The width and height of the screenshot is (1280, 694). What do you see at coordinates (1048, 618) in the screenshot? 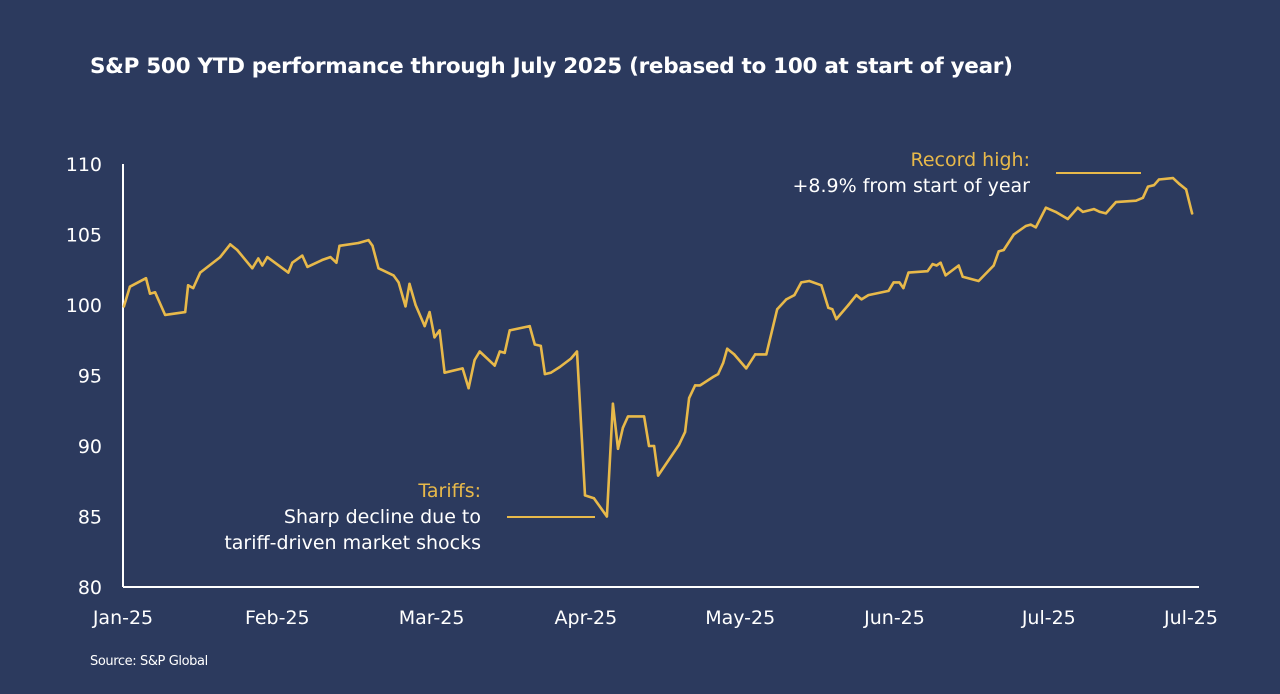
I see `x-tick-label-jul-25-6: Jul-25` at bounding box center [1048, 618].